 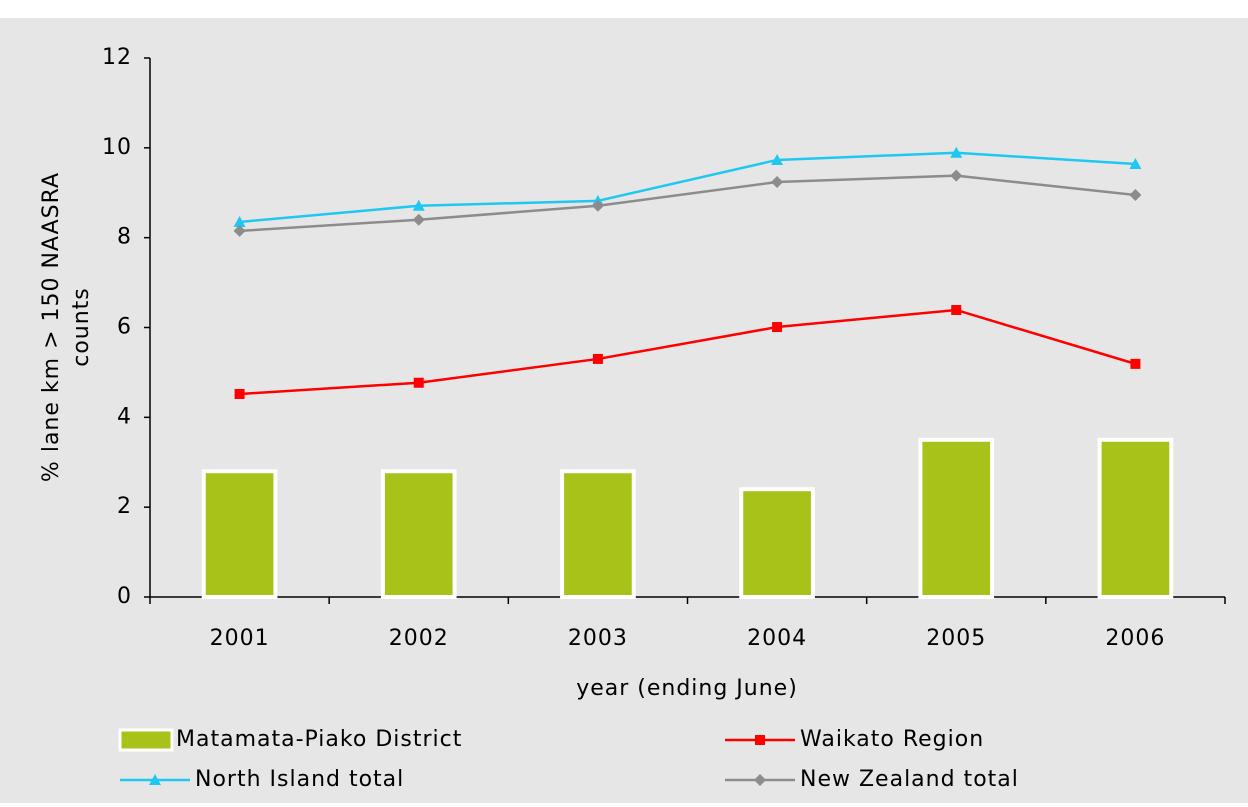 What do you see at coordinates (117, 147) in the screenshot?
I see `y-tick-label: 10` at bounding box center [117, 147].